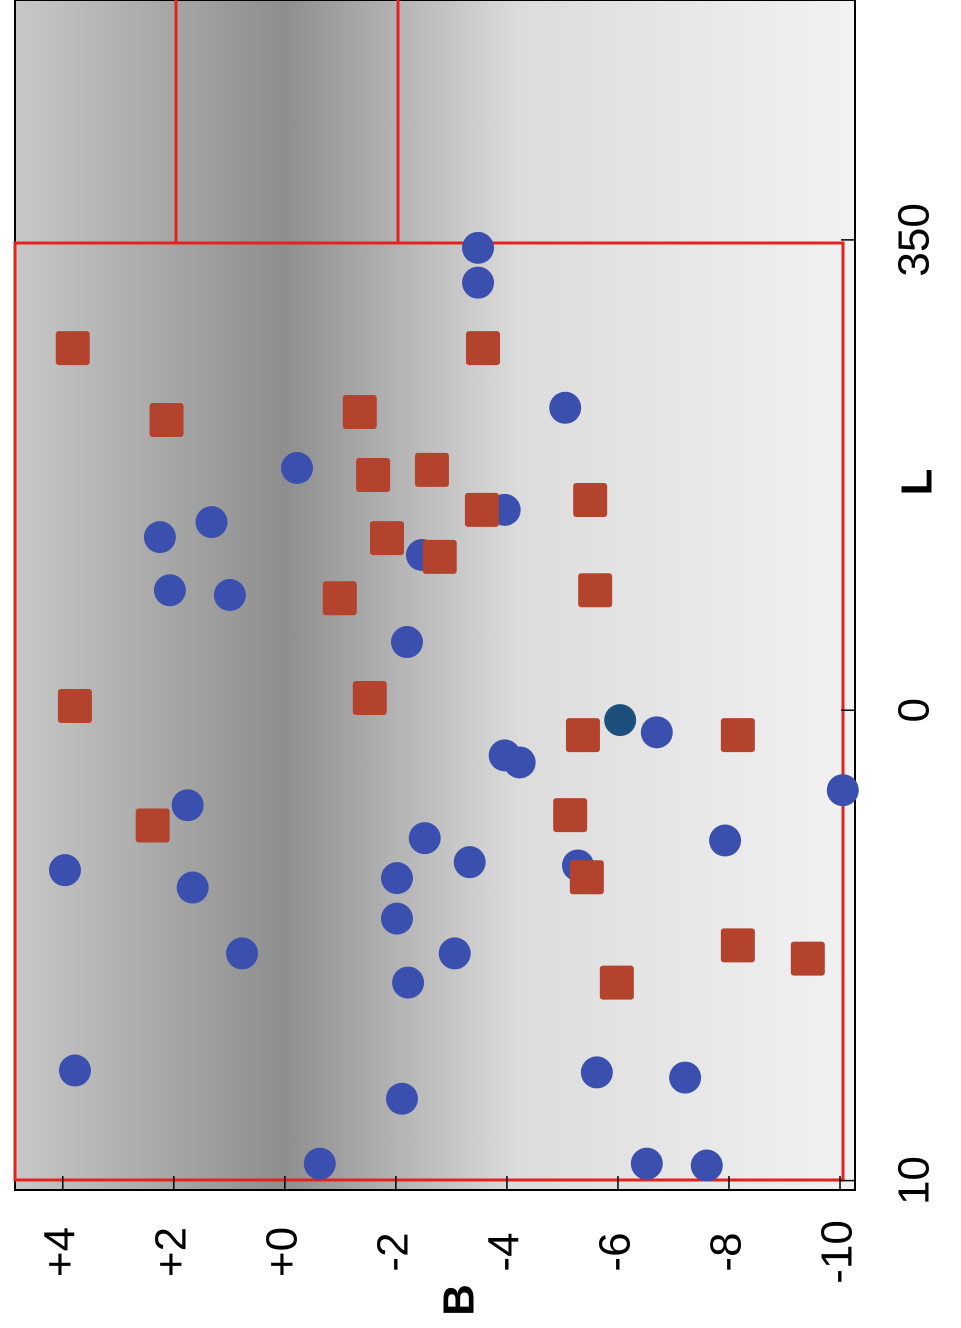 This screenshot has height=1328, width=961. Describe the element at coordinates (59, 1252) in the screenshot. I see `x-tick-label: +4` at that location.